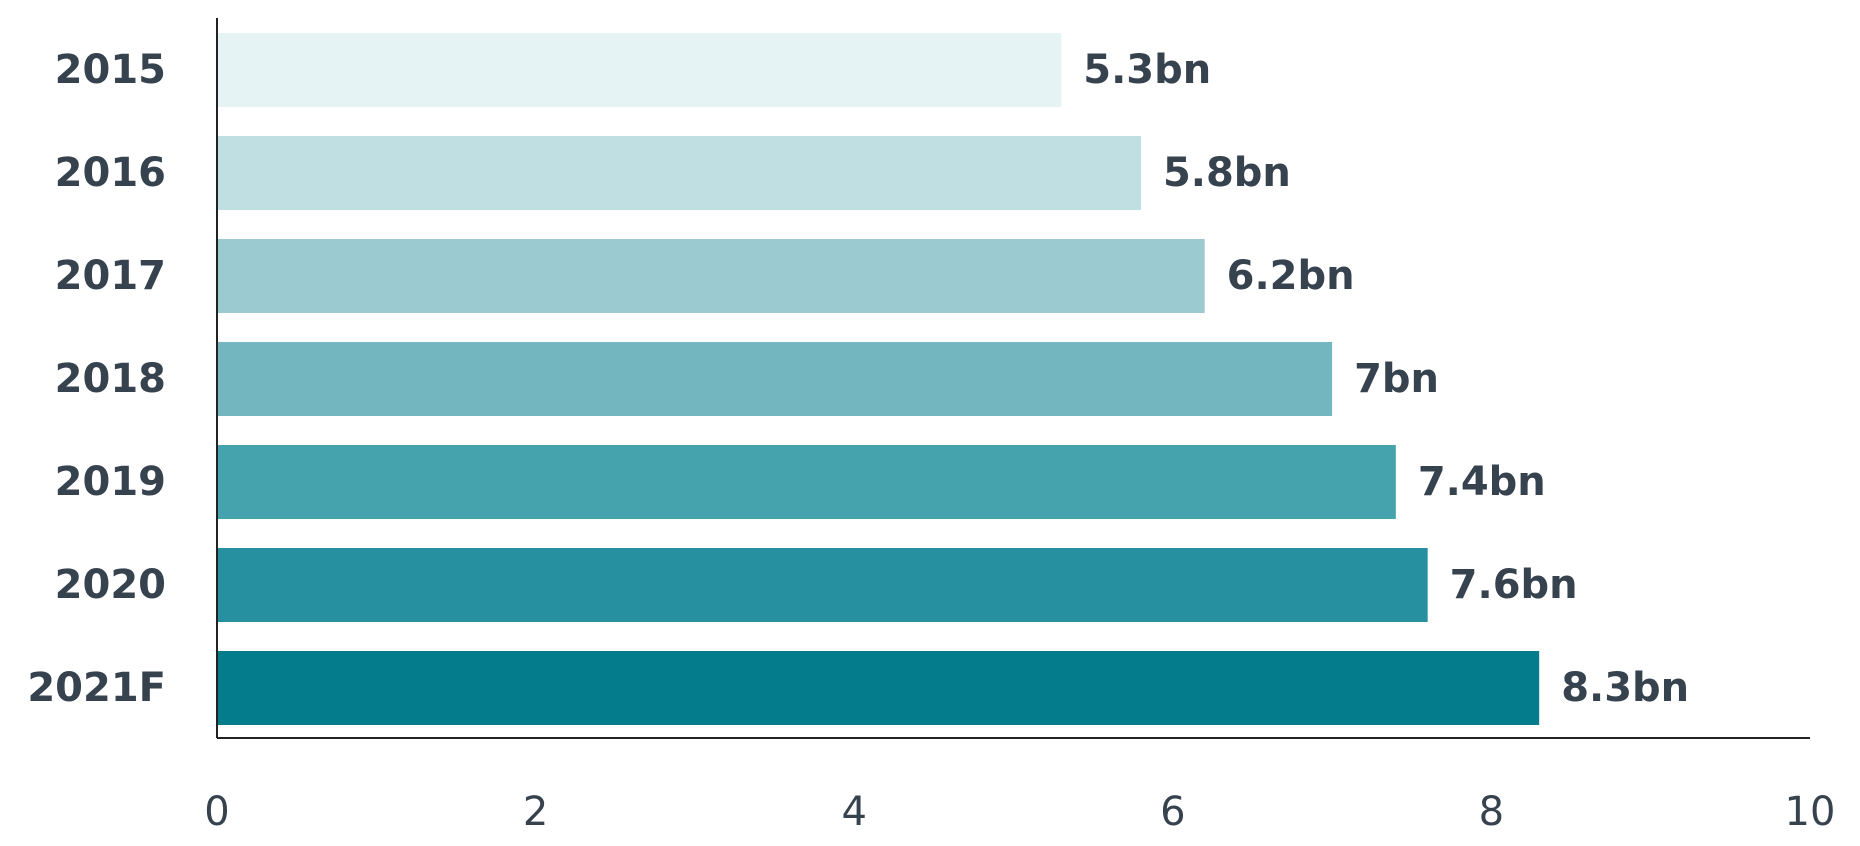 This screenshot has width=1860, height=846. I want to click on x-tick-label: 8, so click(1491, 812).